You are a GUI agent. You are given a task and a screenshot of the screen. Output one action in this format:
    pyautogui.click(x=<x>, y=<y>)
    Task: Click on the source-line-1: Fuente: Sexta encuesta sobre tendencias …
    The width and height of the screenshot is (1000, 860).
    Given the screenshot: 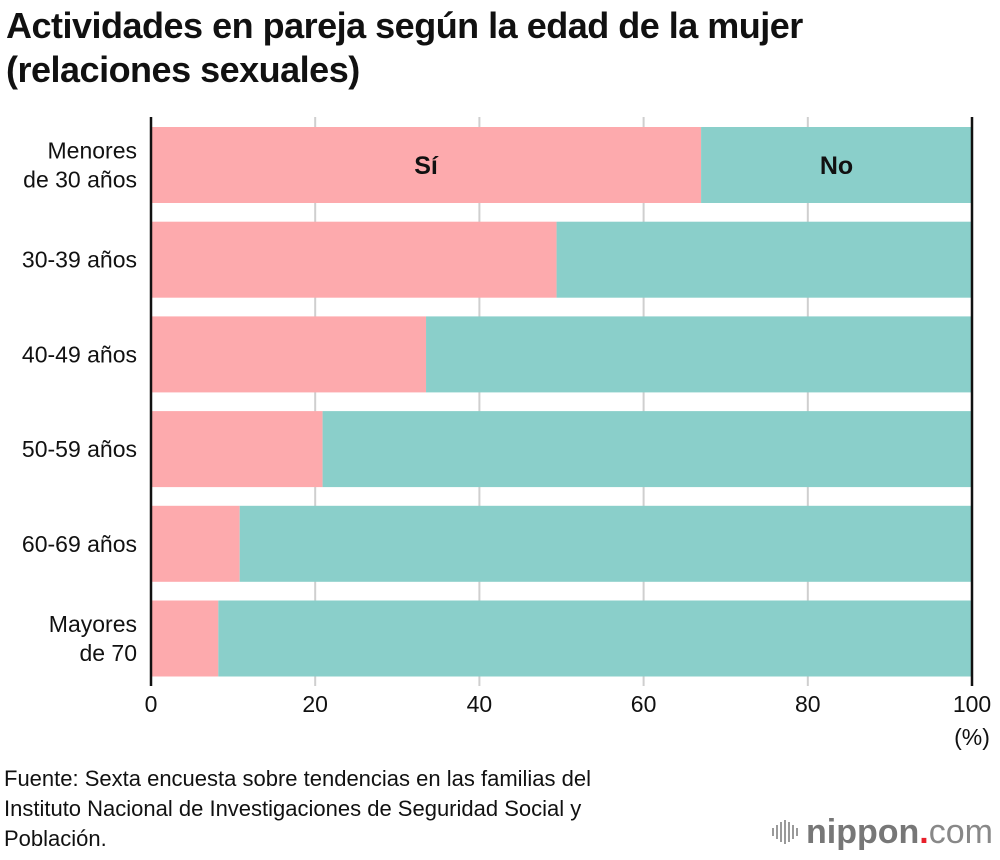 What is the action you would take?
    pyautogui.click(x=298, y=778)
    